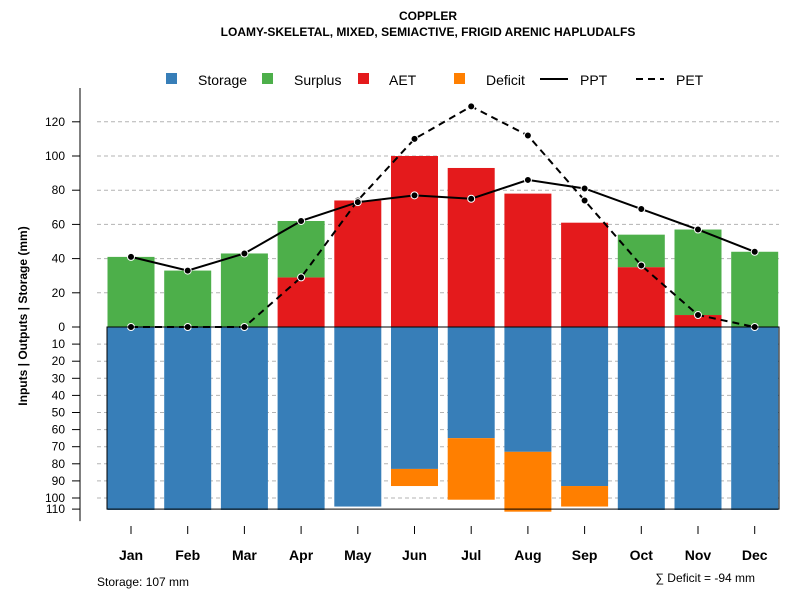  What do you see at coordinates (357, 555) in the screenshot?
I see `x-tick-label: May` at bounding box center [357, 555].